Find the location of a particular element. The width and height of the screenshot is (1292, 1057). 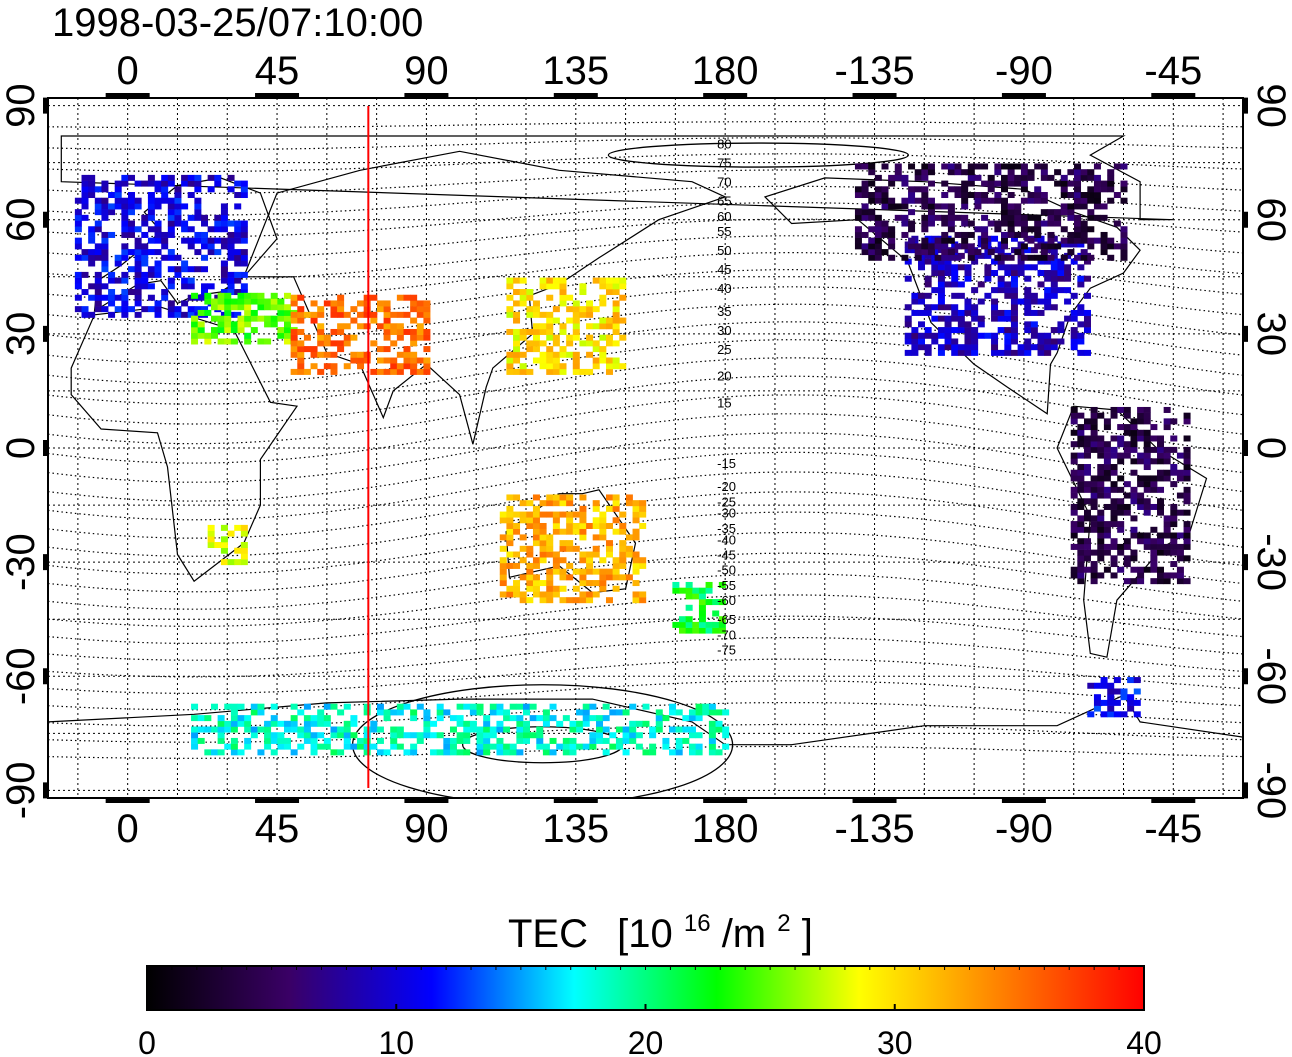

frame-tick-bottom is located at coordinates (874, 800).